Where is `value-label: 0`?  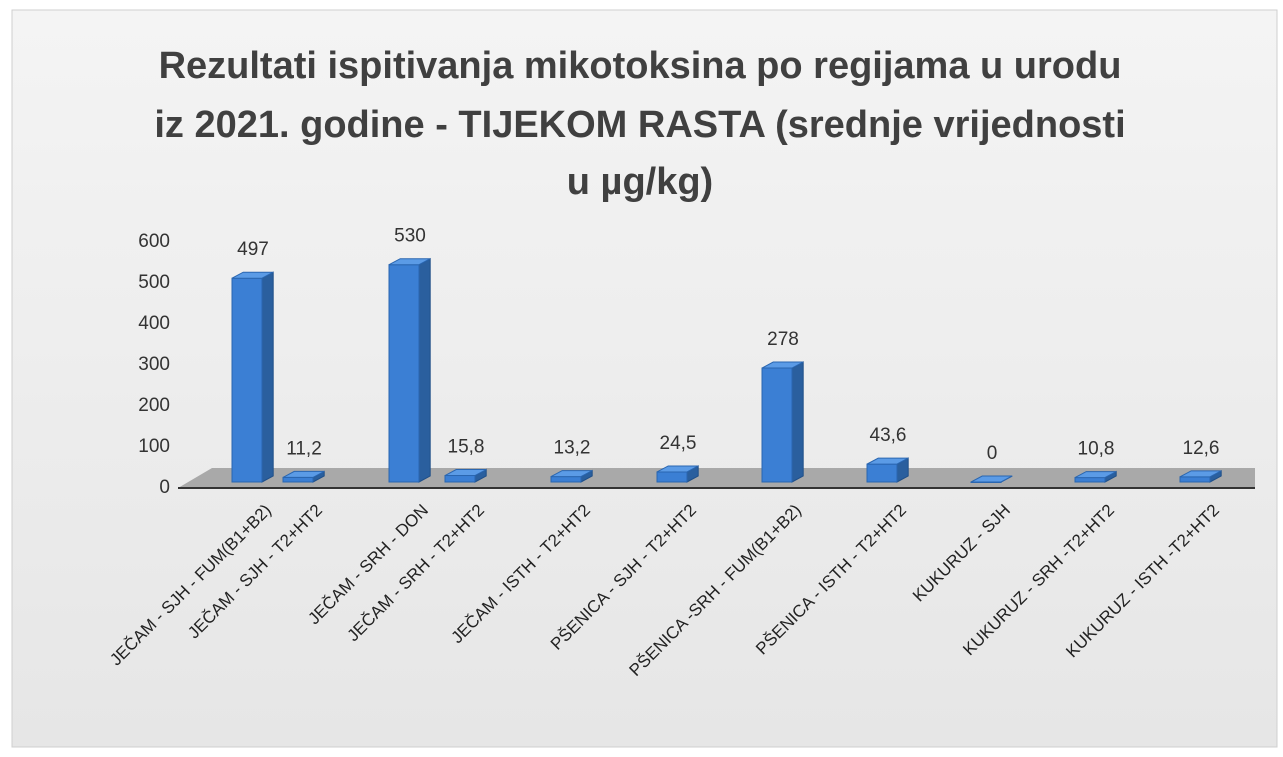 value-label: 0 is located at coordinates (992, 453).